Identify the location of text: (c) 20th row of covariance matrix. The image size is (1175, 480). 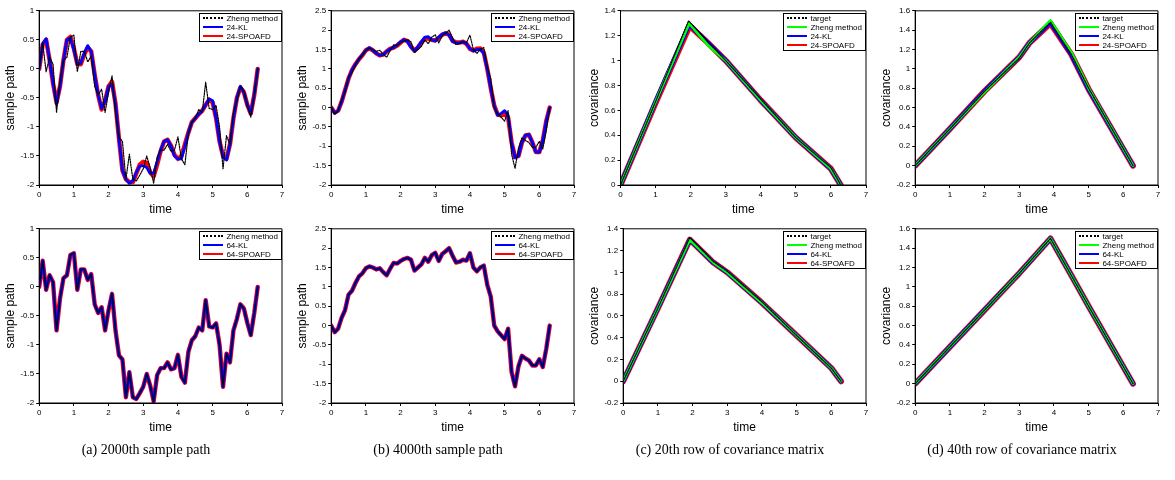
(730, 450).